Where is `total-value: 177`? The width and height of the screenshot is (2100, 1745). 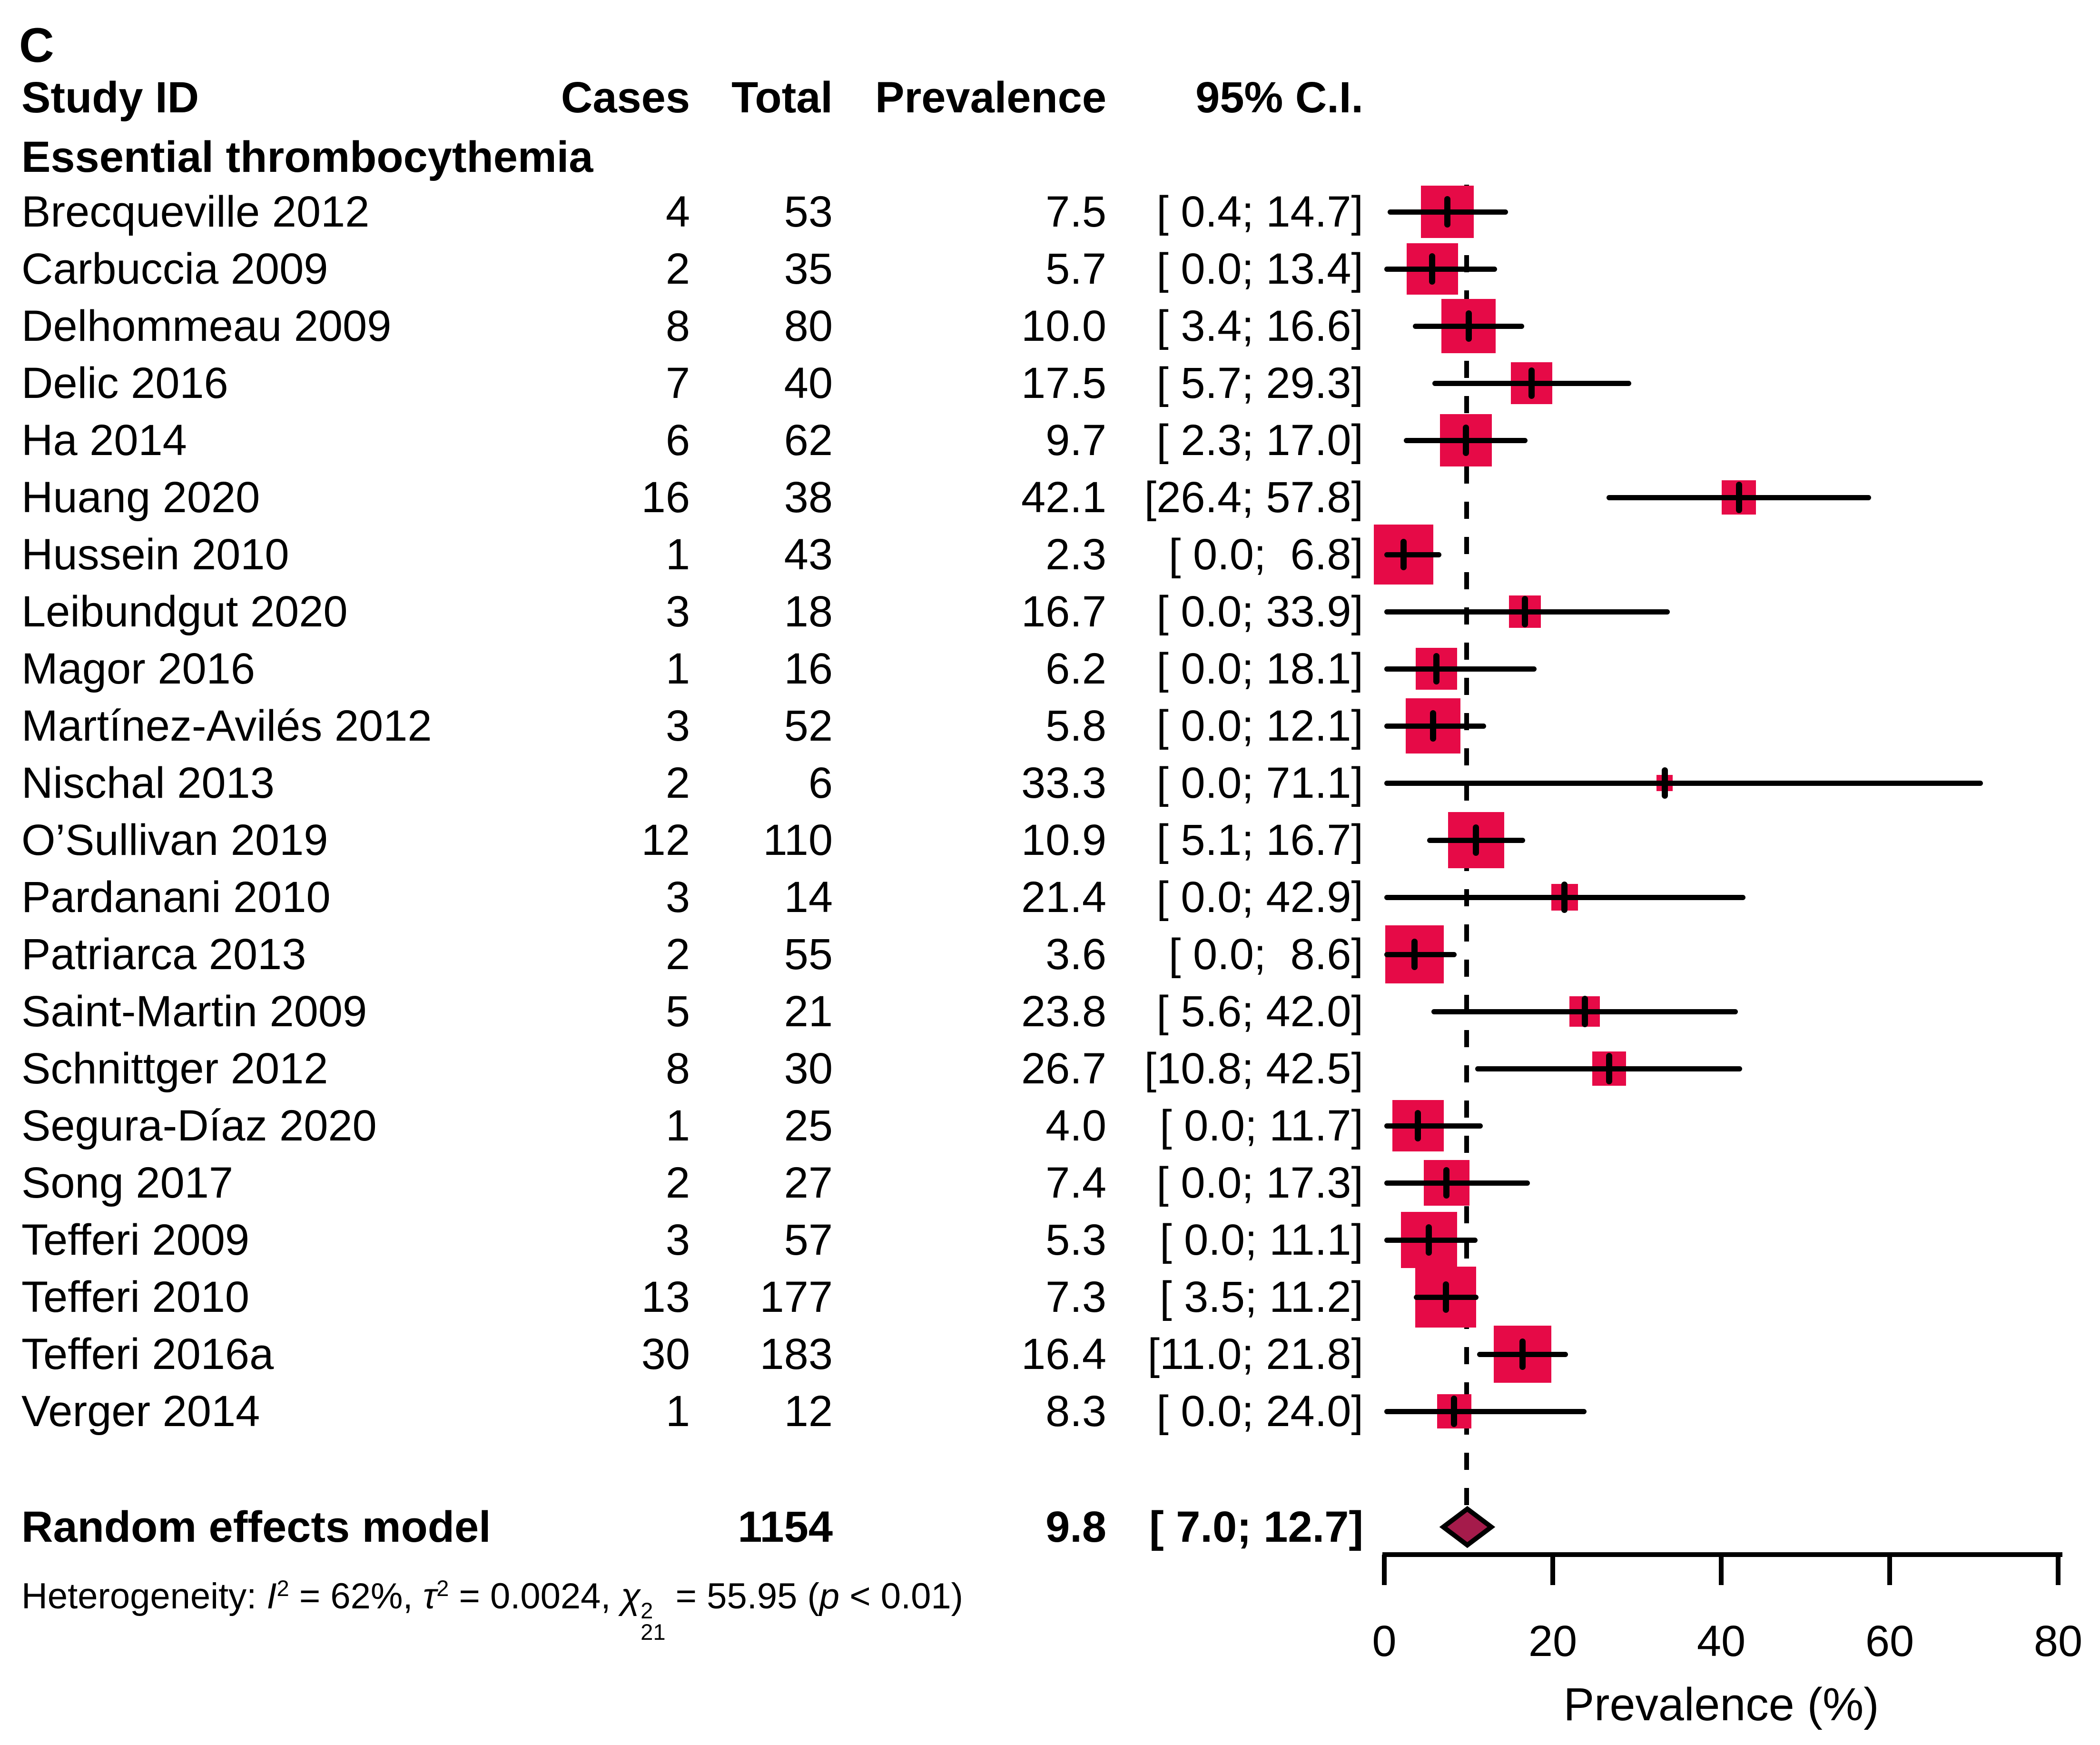 total-value: 177 is located at coordinates (796, 1297).